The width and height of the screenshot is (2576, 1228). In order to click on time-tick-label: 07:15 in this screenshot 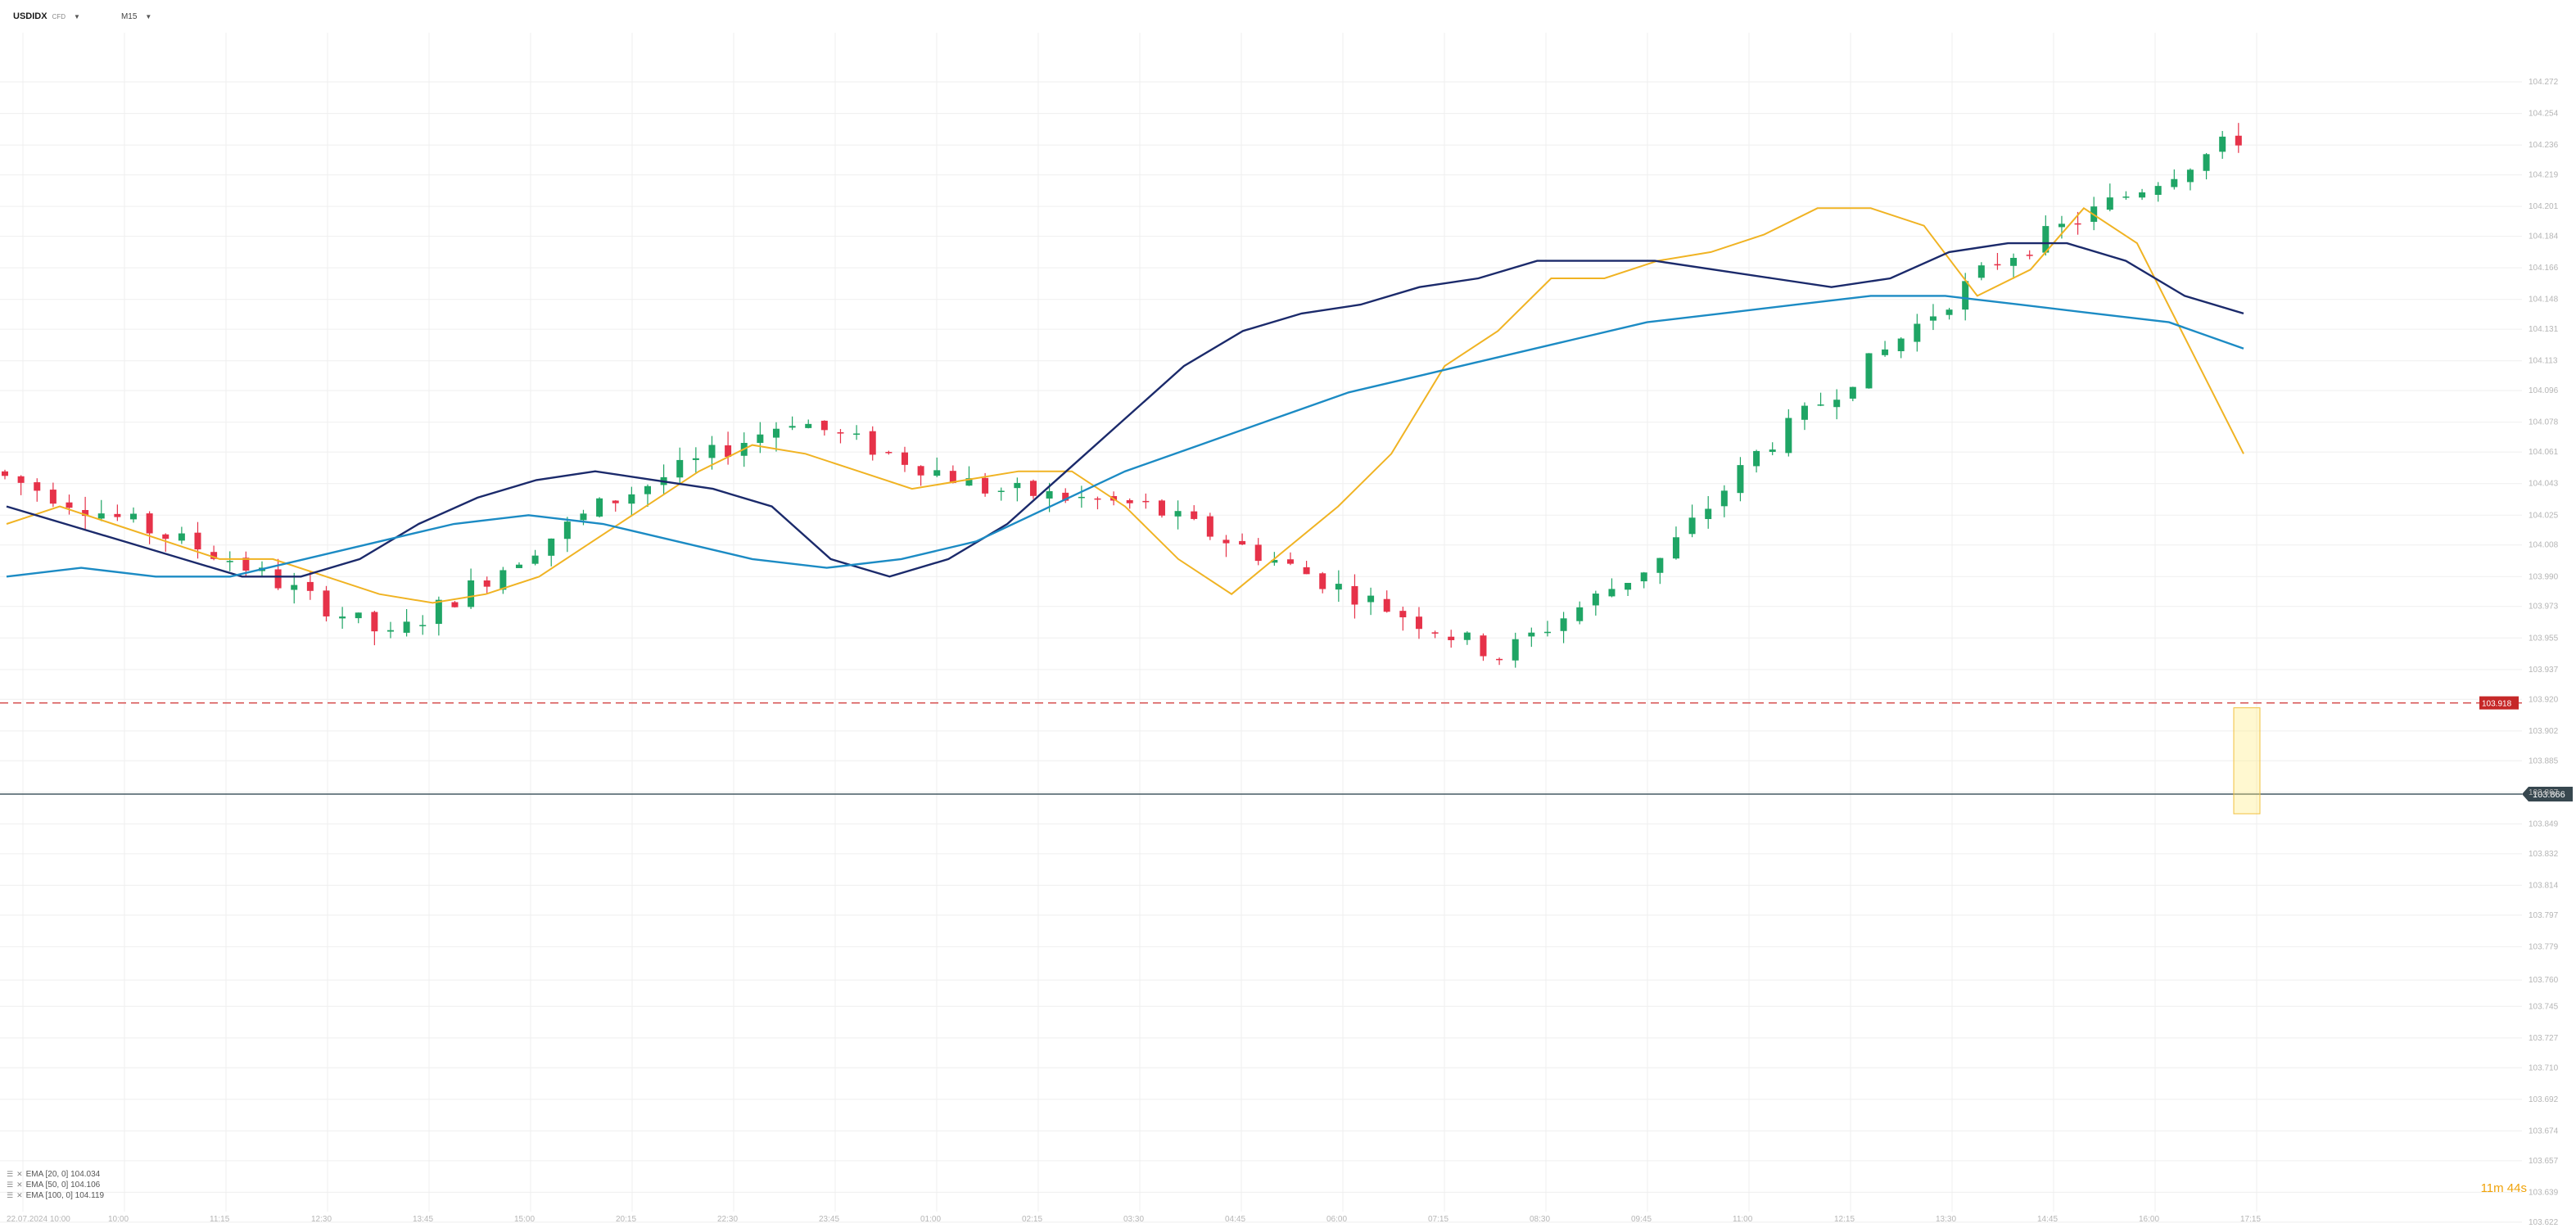, I will do `click(1438, 1219)`.